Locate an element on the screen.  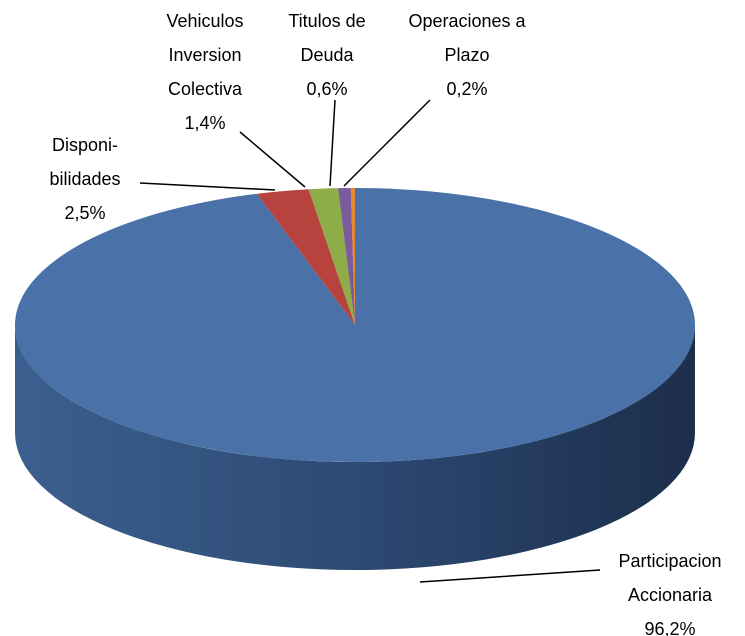
category-label: Operaciones a Plazo is located at coordinates (467, 38).